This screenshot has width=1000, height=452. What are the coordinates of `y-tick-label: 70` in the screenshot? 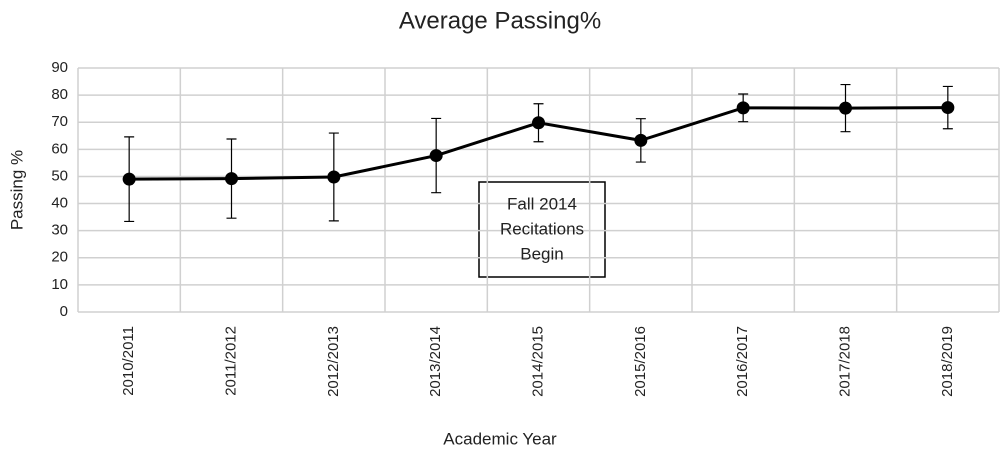 It's located at (59, 121).